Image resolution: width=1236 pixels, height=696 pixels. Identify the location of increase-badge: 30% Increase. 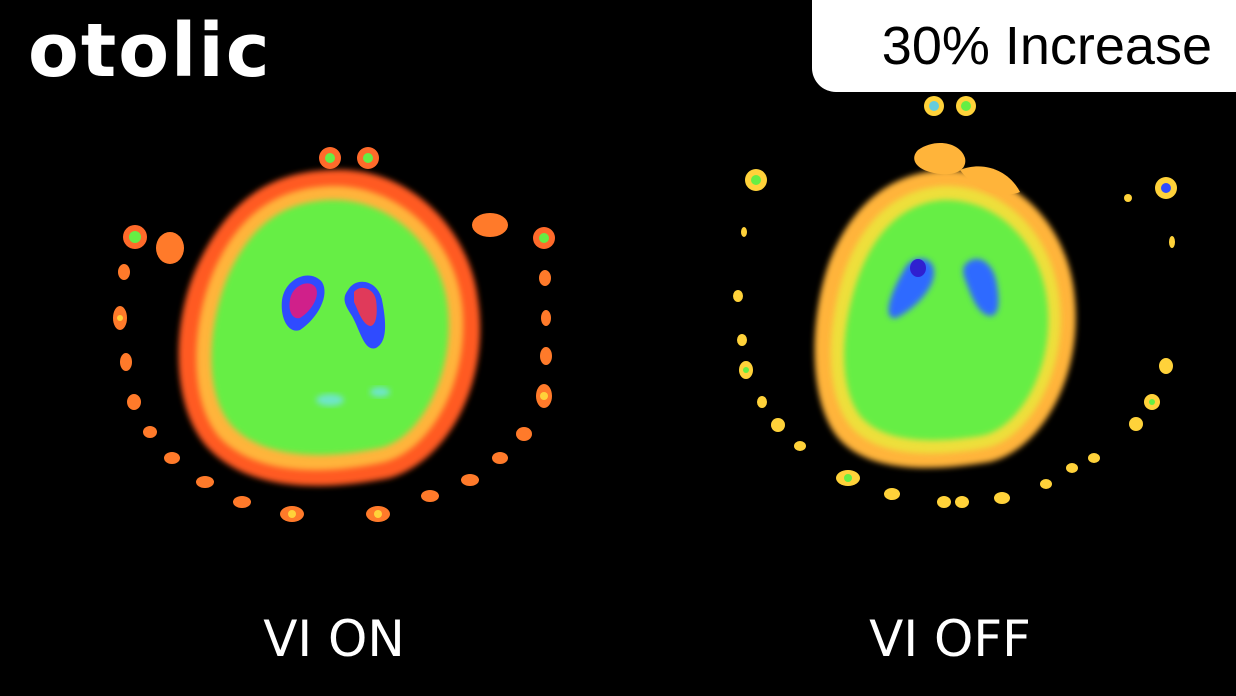
(1024, 46).